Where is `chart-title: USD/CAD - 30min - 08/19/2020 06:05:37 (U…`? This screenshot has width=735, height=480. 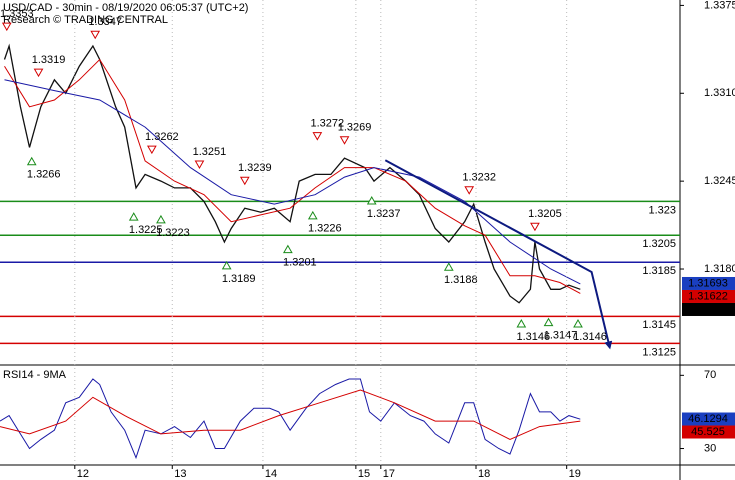 chart-title: USD/CAD - 30min - 08/19/2020 06:05:37 (U… is located at coordinates (125, 8).